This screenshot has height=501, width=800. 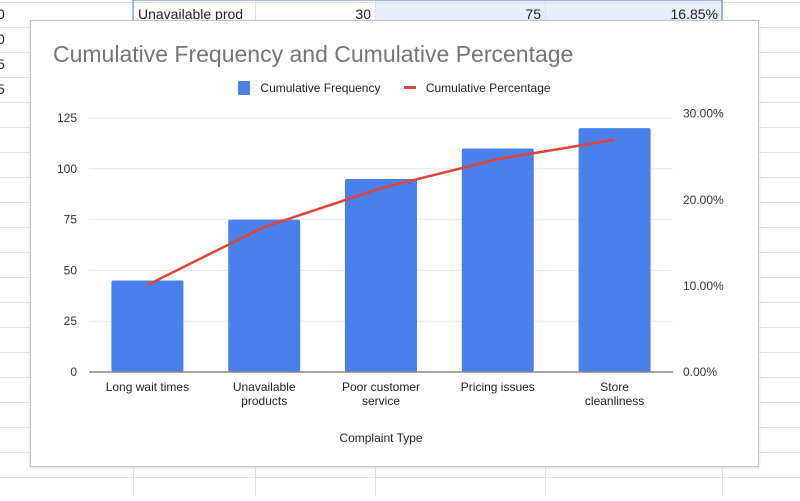 What do you see at coordinates (147, 387) in the screenshot?
I see `x-tick-label: Long wait times` at bounding box center [147, 387].